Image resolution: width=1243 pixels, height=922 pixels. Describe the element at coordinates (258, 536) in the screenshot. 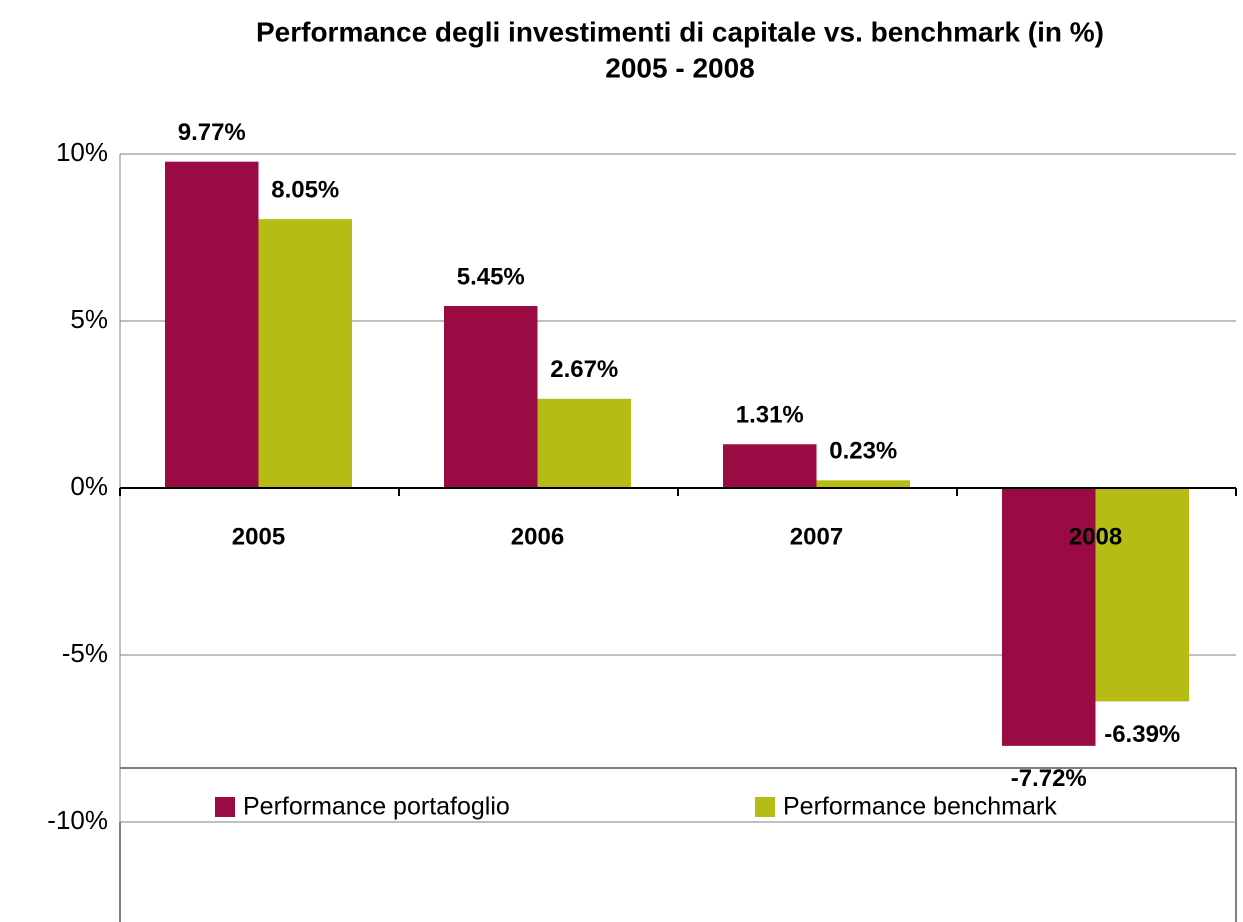

I see `x-tick-label: 2005` at that location.